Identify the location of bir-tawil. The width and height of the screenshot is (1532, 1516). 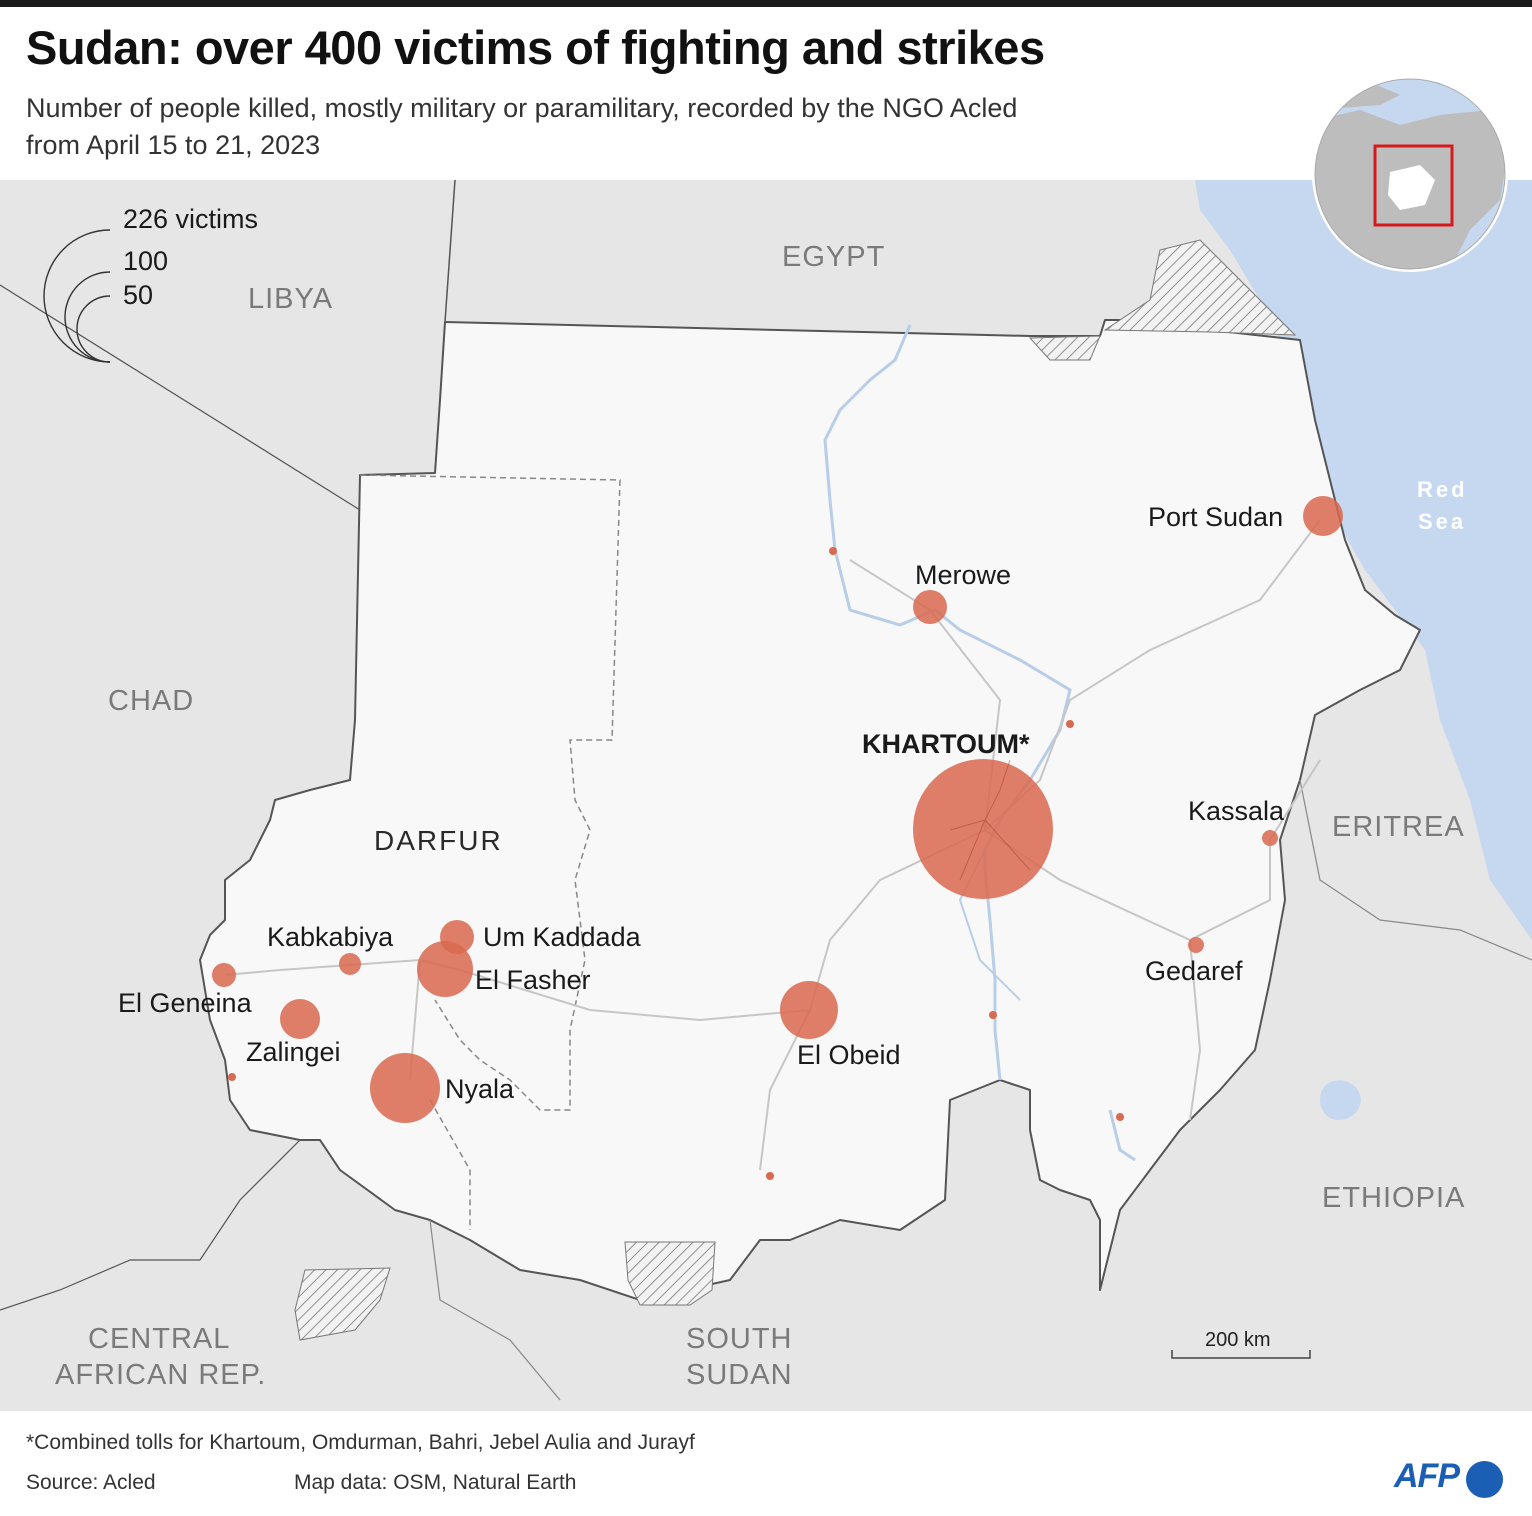
(1064, 348).